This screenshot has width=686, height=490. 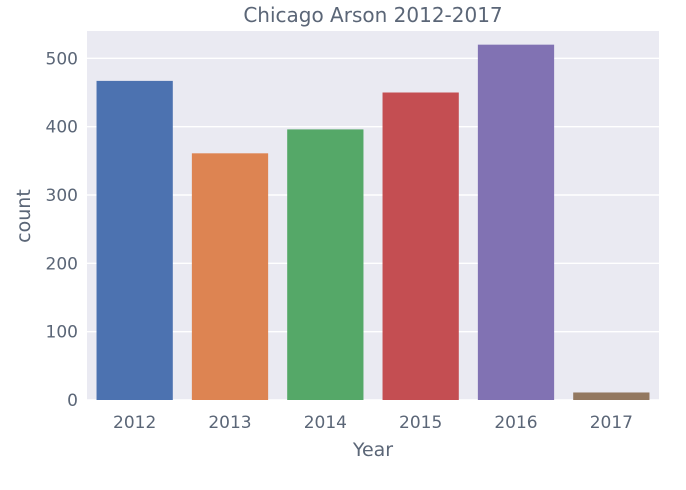 What do you see at coordinates (134, 423) in the screenshot?
I see `x-tick-label: 2012` at bounding box center [134, 423].